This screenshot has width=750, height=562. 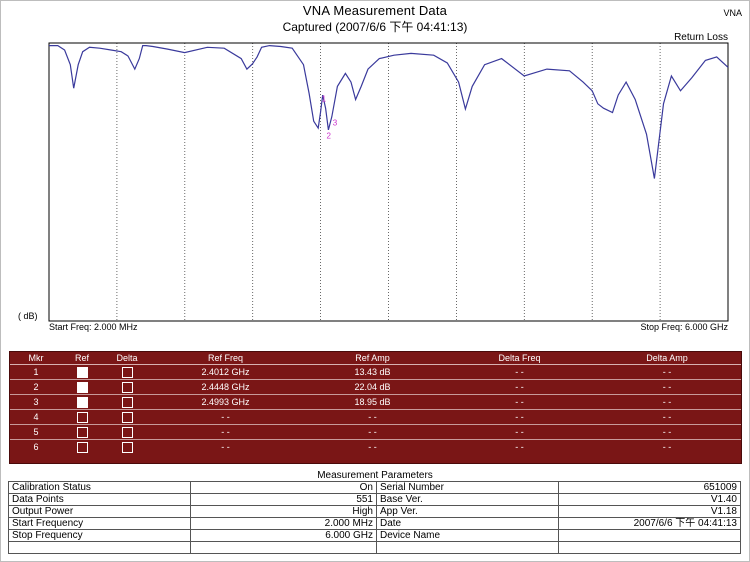 What do you see at coordinates (467, 511) in the screenshot?
I see `param-label: App Ver.` at bounding box center [467, 511].